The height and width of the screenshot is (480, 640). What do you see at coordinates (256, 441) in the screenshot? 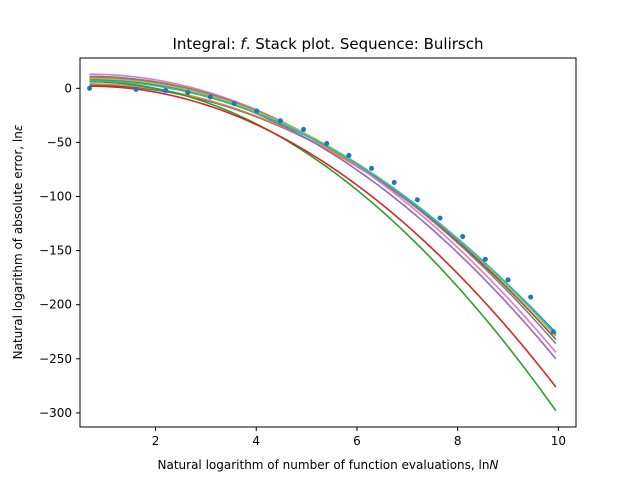
I see `x-tick-label: 4` at bounding box center [256, 441].